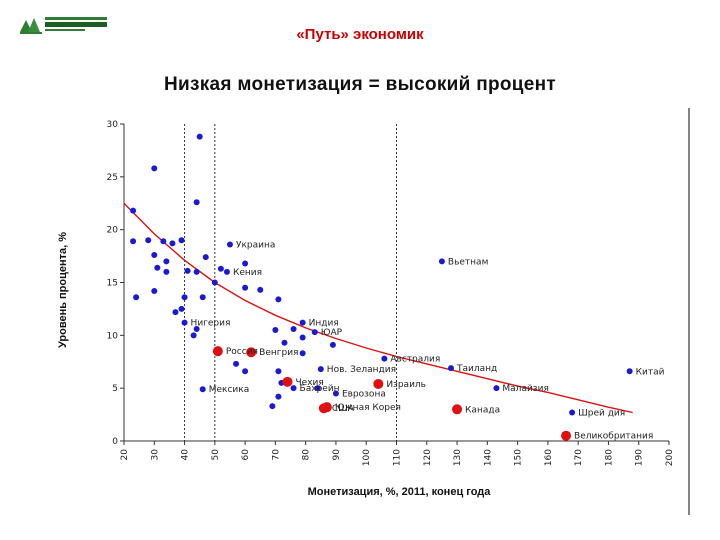 The image size is (720, 540). I want to click on point-label: Таиланд, so click(476, 369).